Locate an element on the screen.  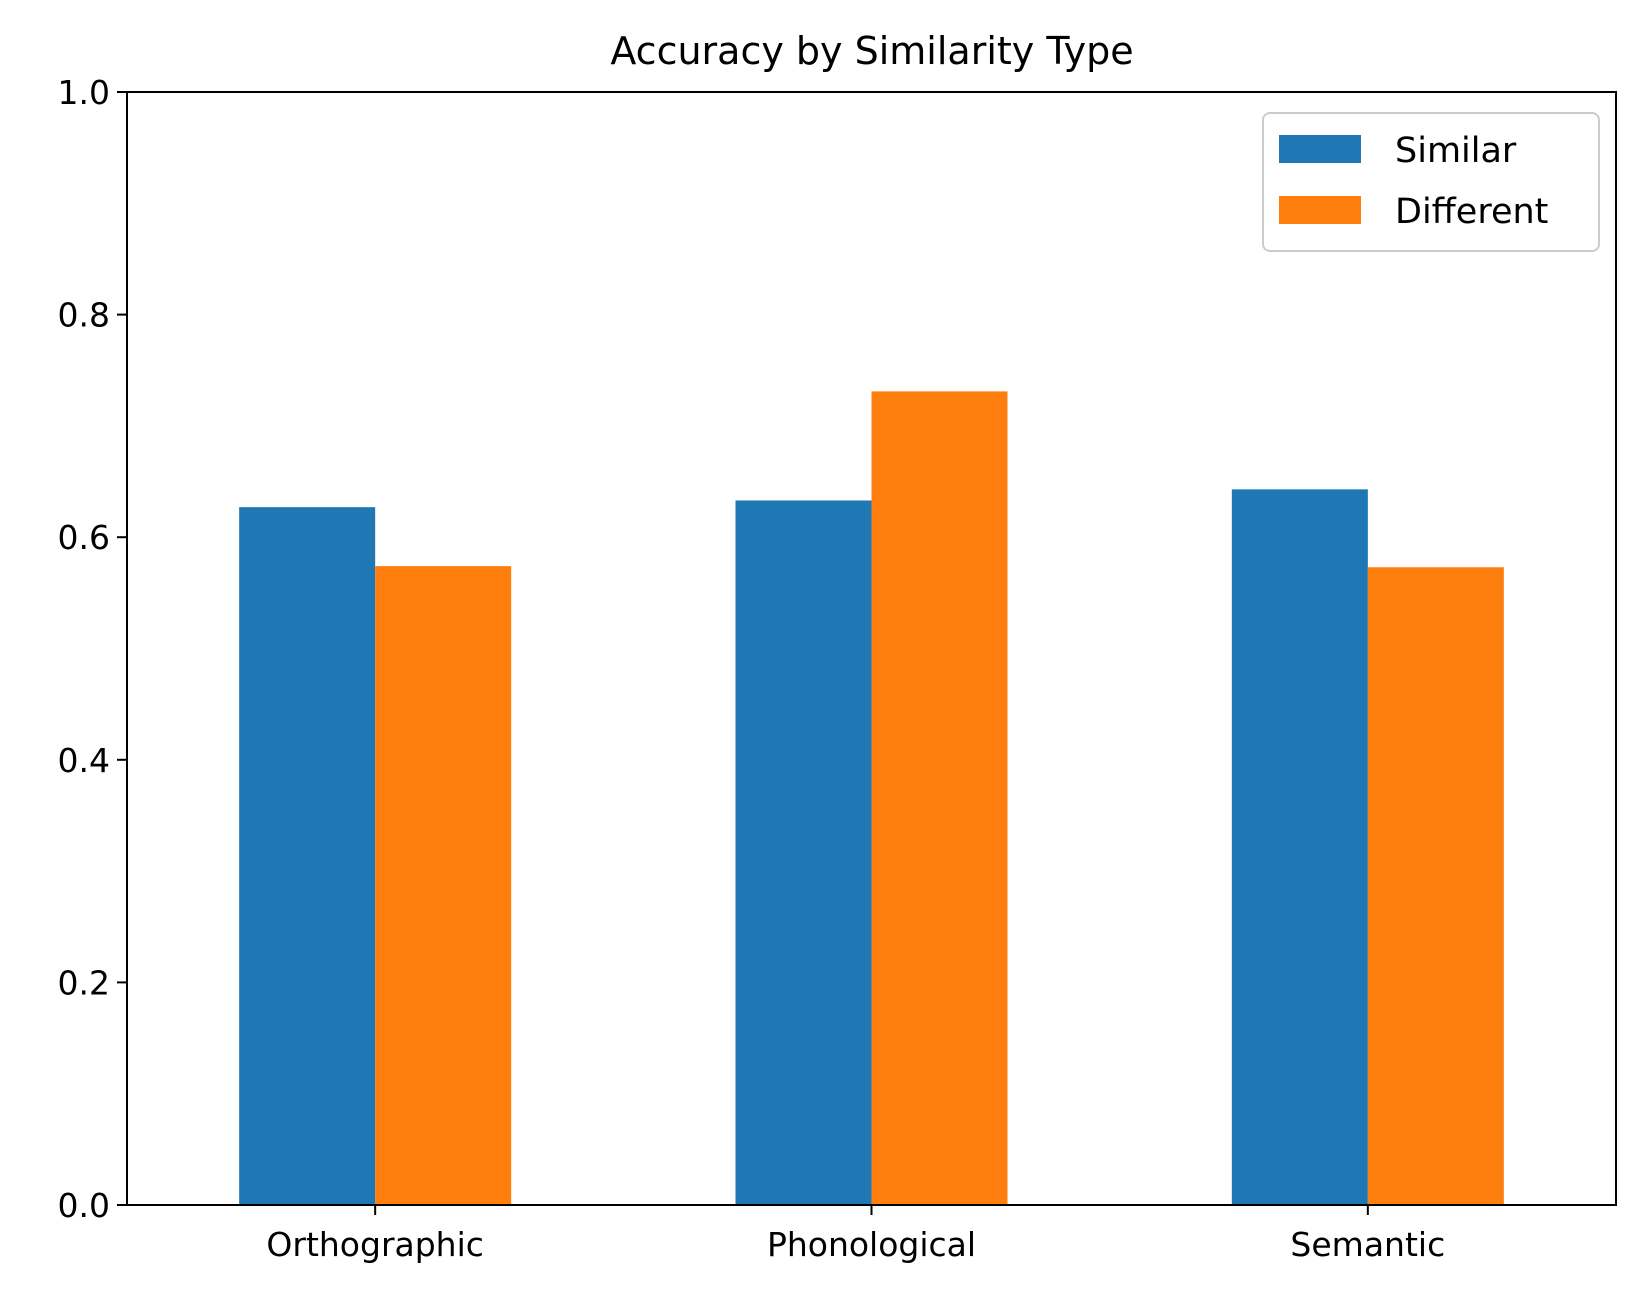
y-tick-label: 0.4 is located at coordinates (84, 760).